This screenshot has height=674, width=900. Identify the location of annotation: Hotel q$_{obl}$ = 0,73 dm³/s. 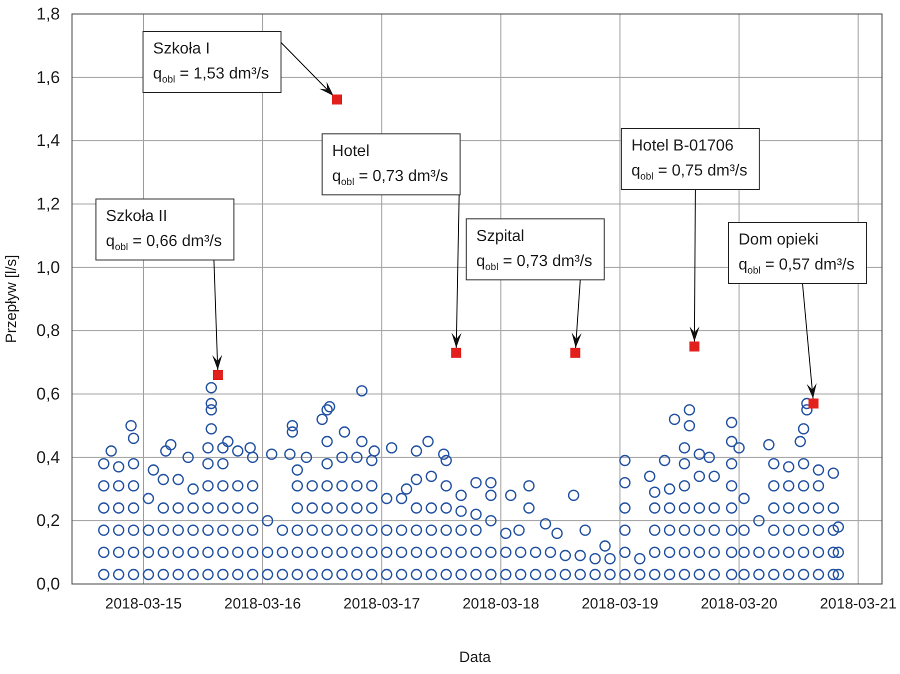
(390, 165).